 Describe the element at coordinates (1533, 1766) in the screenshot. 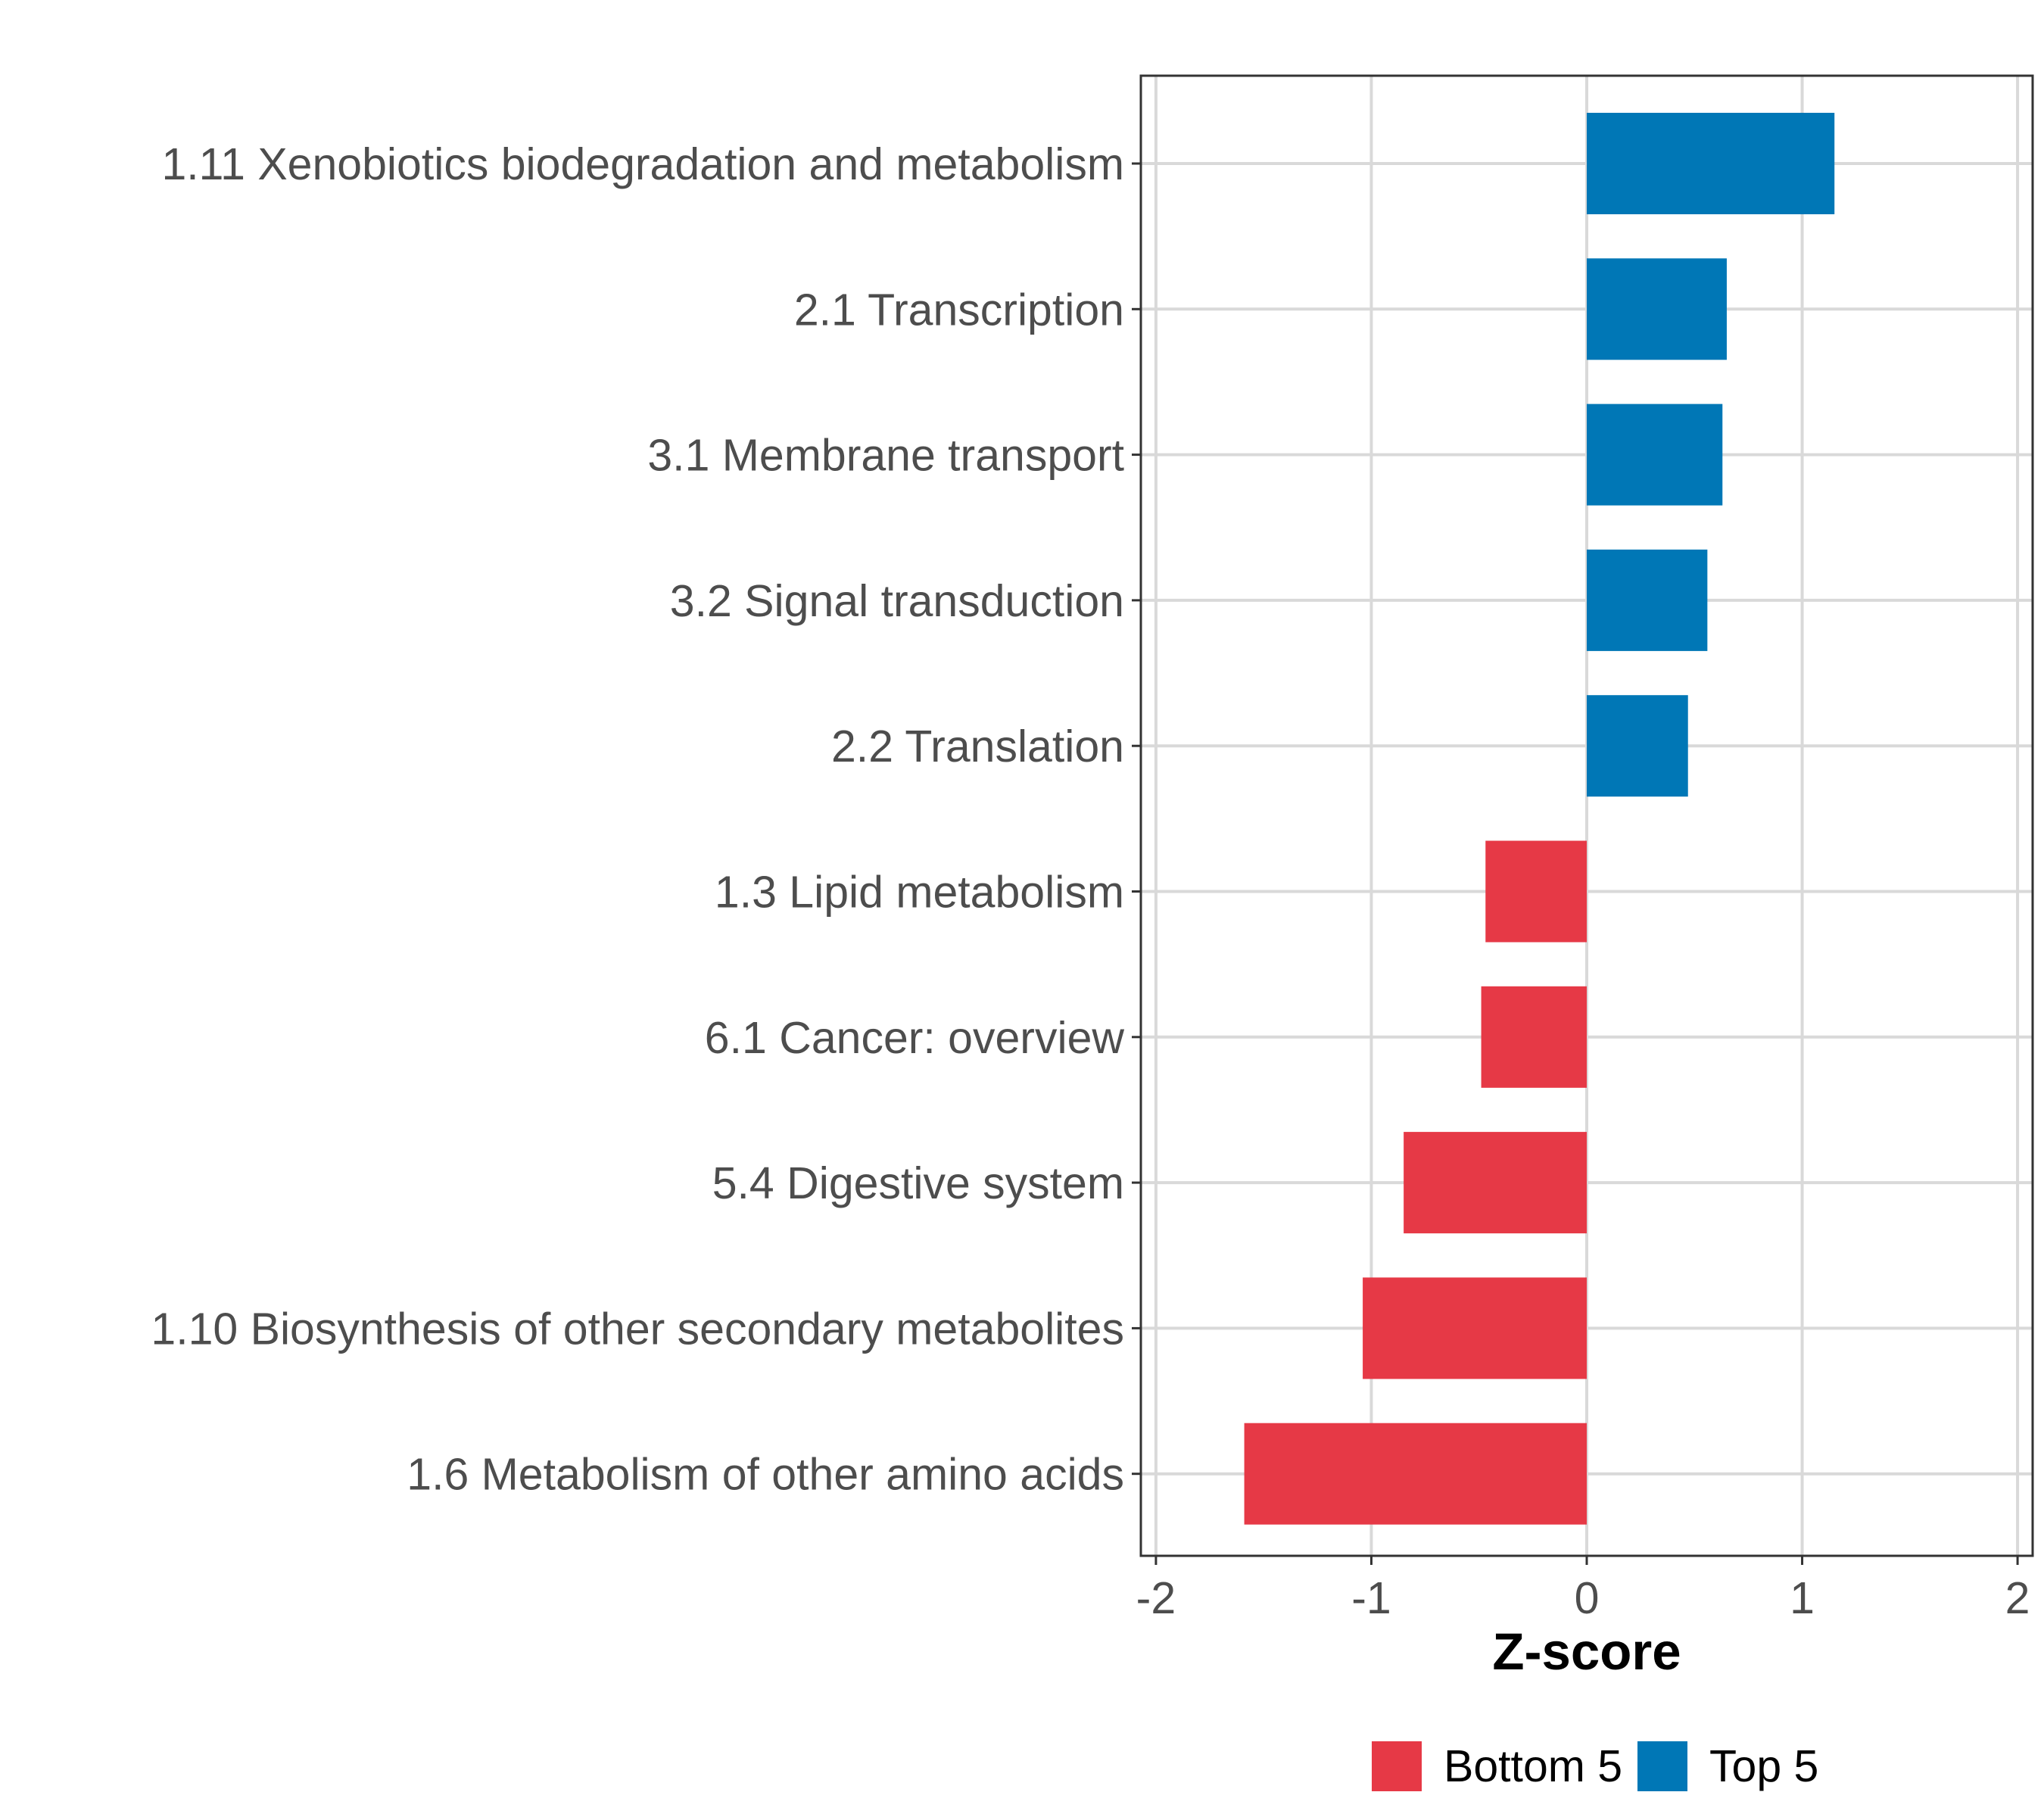

I see `legend-label: Bottom 5` at that location.